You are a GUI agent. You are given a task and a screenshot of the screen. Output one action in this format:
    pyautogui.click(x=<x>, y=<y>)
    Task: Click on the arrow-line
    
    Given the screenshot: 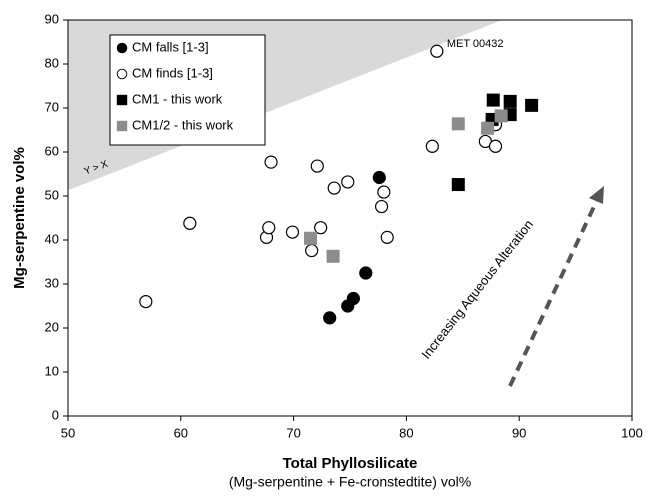 What is the action you would take?
    pyautogui.click(x=554, y=292)
    